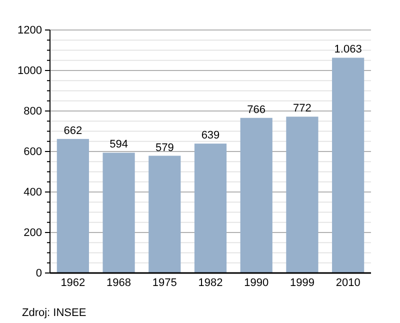 Image resolution: width=400 pixels, height=323 pixels. What do you see at coordinates (30, 30) in the screenshot?
I see `y-tick-label: 1200` at bounding box center [30, 30].